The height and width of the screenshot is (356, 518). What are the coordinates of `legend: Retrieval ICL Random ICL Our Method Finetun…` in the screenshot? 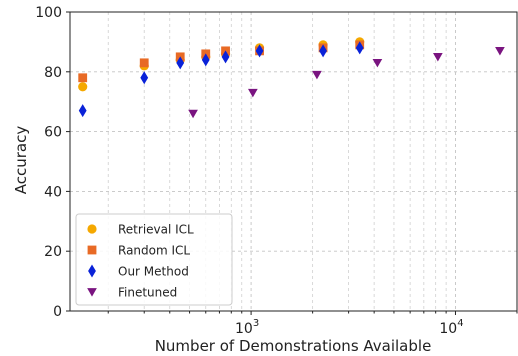 It's located at (154, 259).